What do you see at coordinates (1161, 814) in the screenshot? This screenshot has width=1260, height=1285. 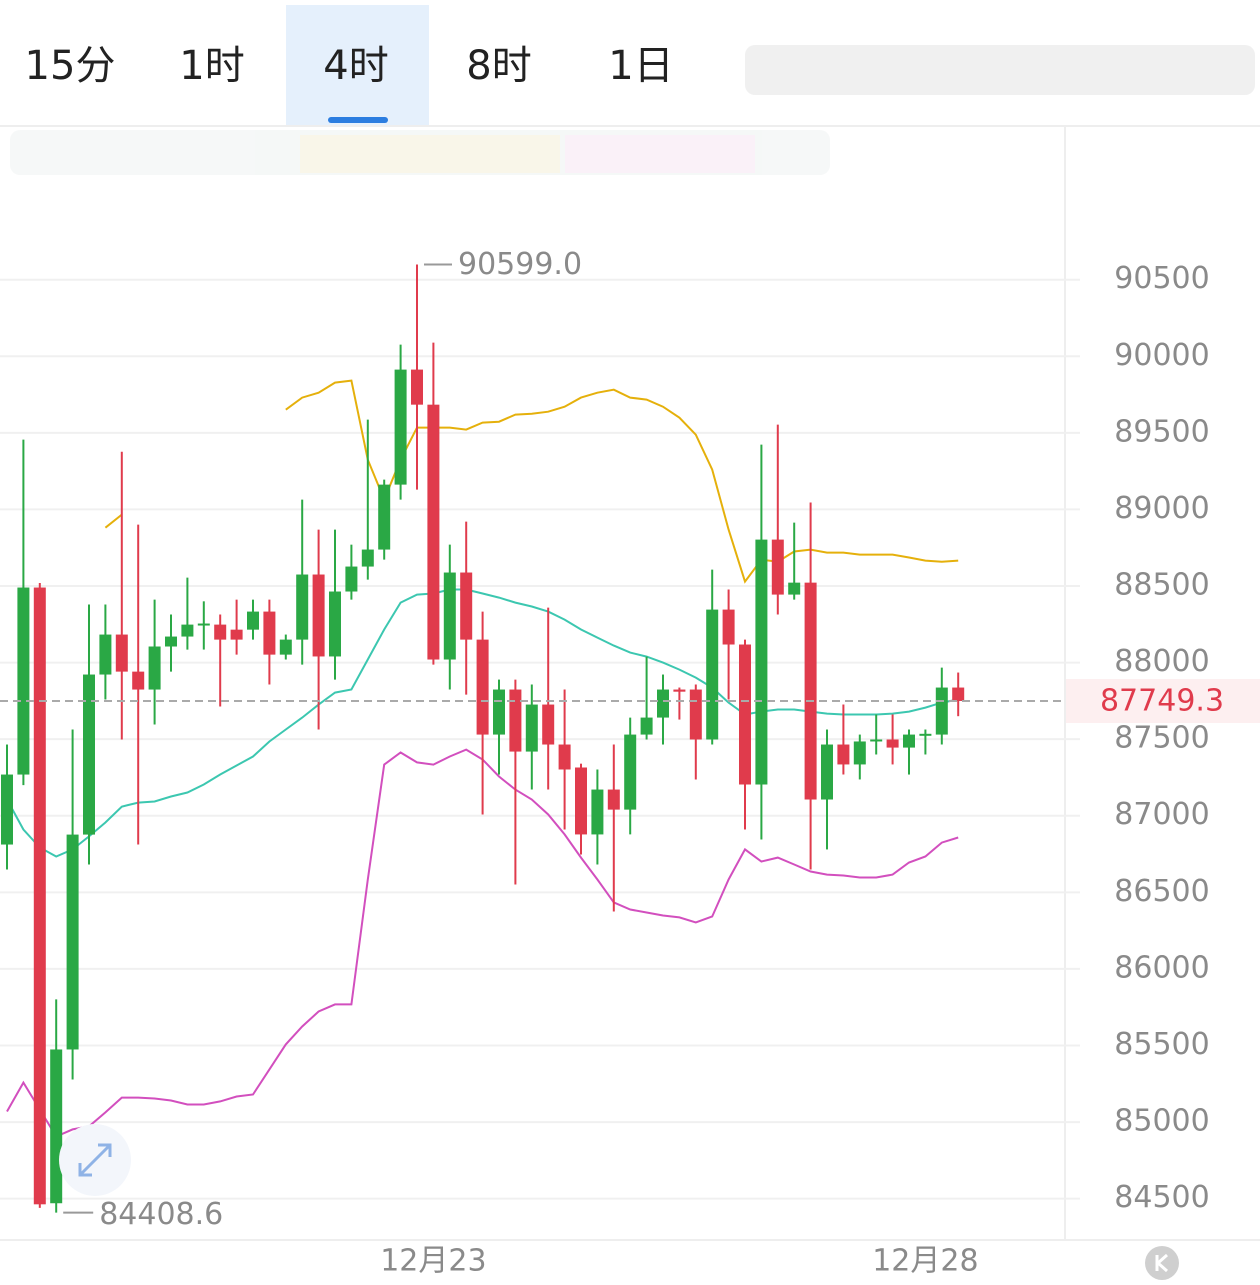 I see `y-tick-label: 87000` at bounding box center [1161, 814].